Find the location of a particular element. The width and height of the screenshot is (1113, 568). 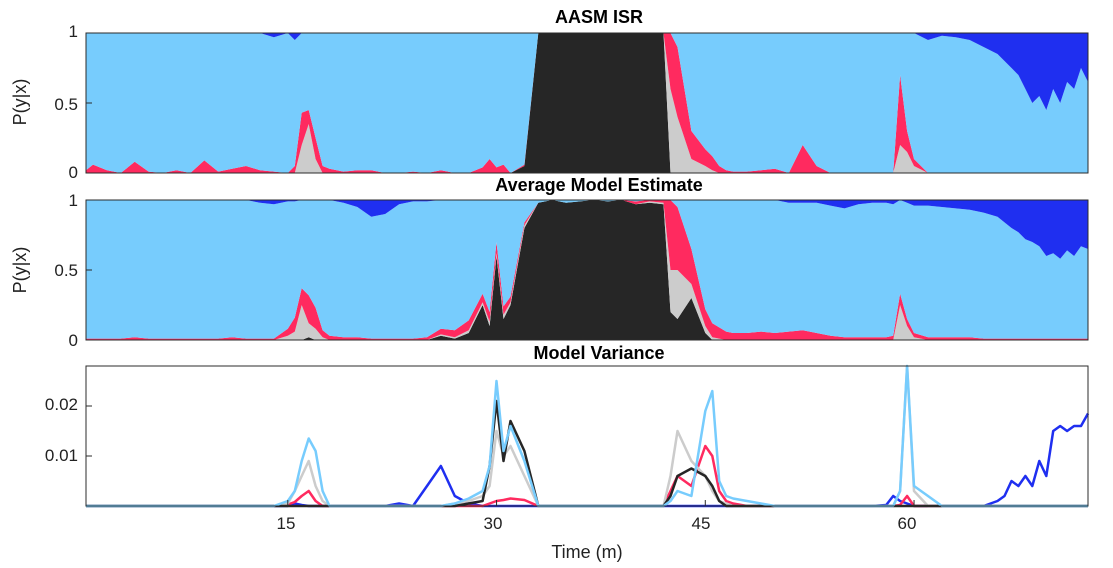

panel-title-average-model-estimate: Average Model Estimate is located at coordinates (598, 185).